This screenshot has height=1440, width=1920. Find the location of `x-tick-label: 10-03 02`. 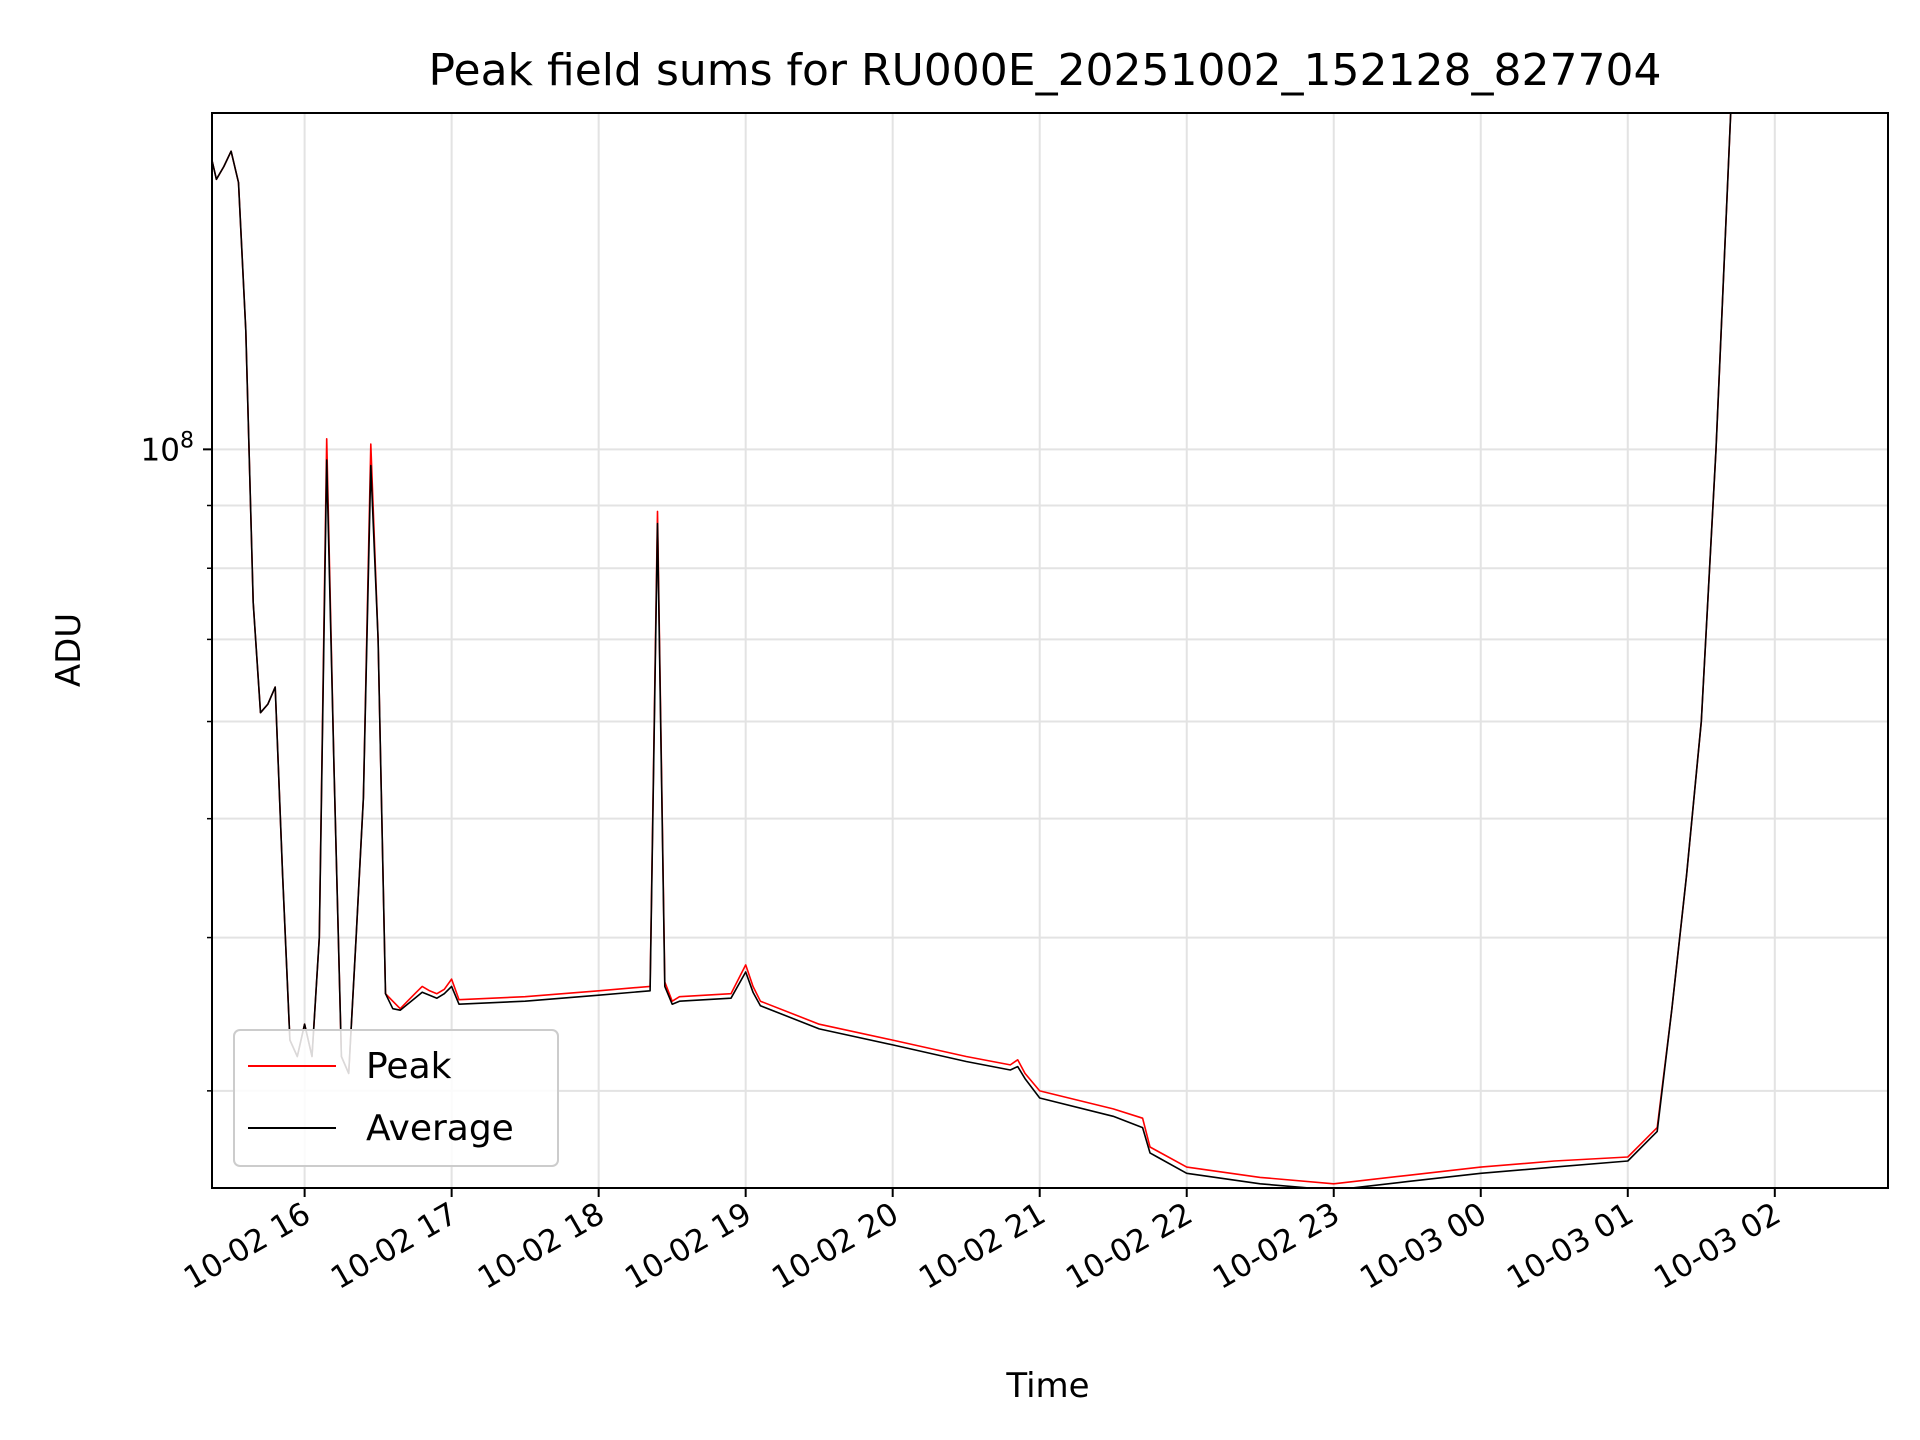

x-tick-label: 10-03 02 is located at coordinates (1717, 1246).